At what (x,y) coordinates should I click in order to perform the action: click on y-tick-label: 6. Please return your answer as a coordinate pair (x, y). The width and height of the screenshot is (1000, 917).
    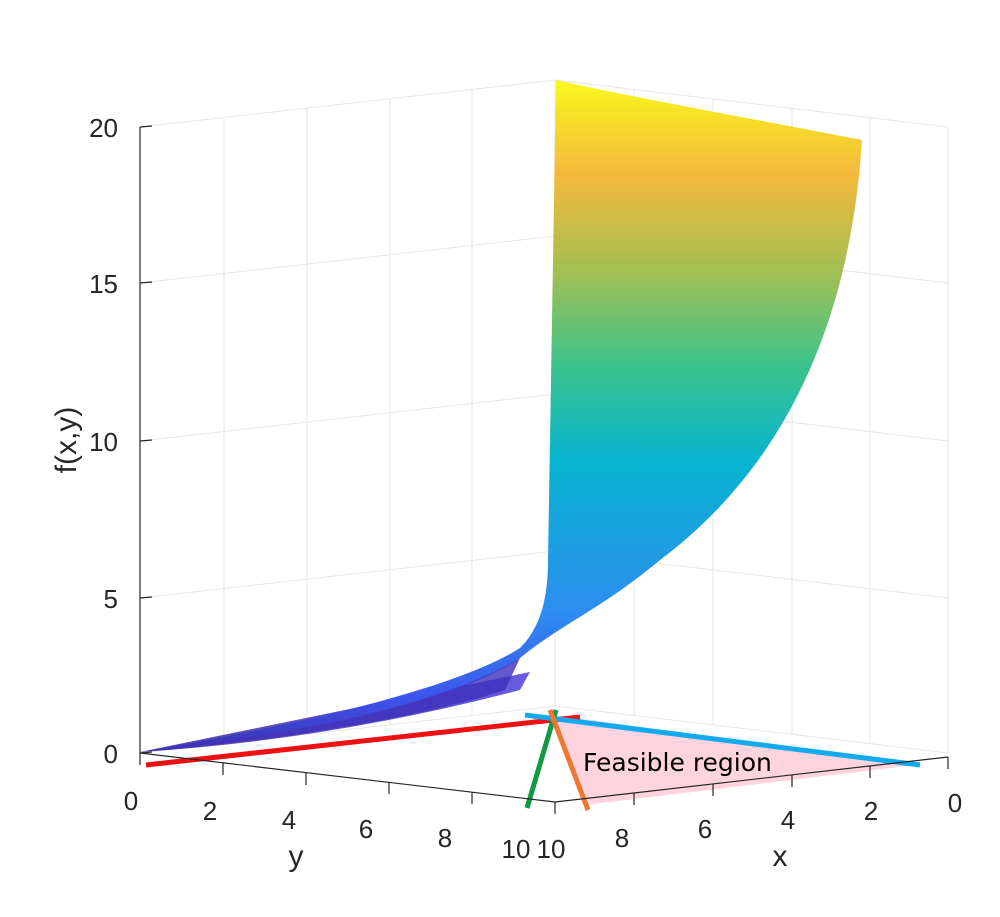
    Looking at the image, I should click on (366, 829).